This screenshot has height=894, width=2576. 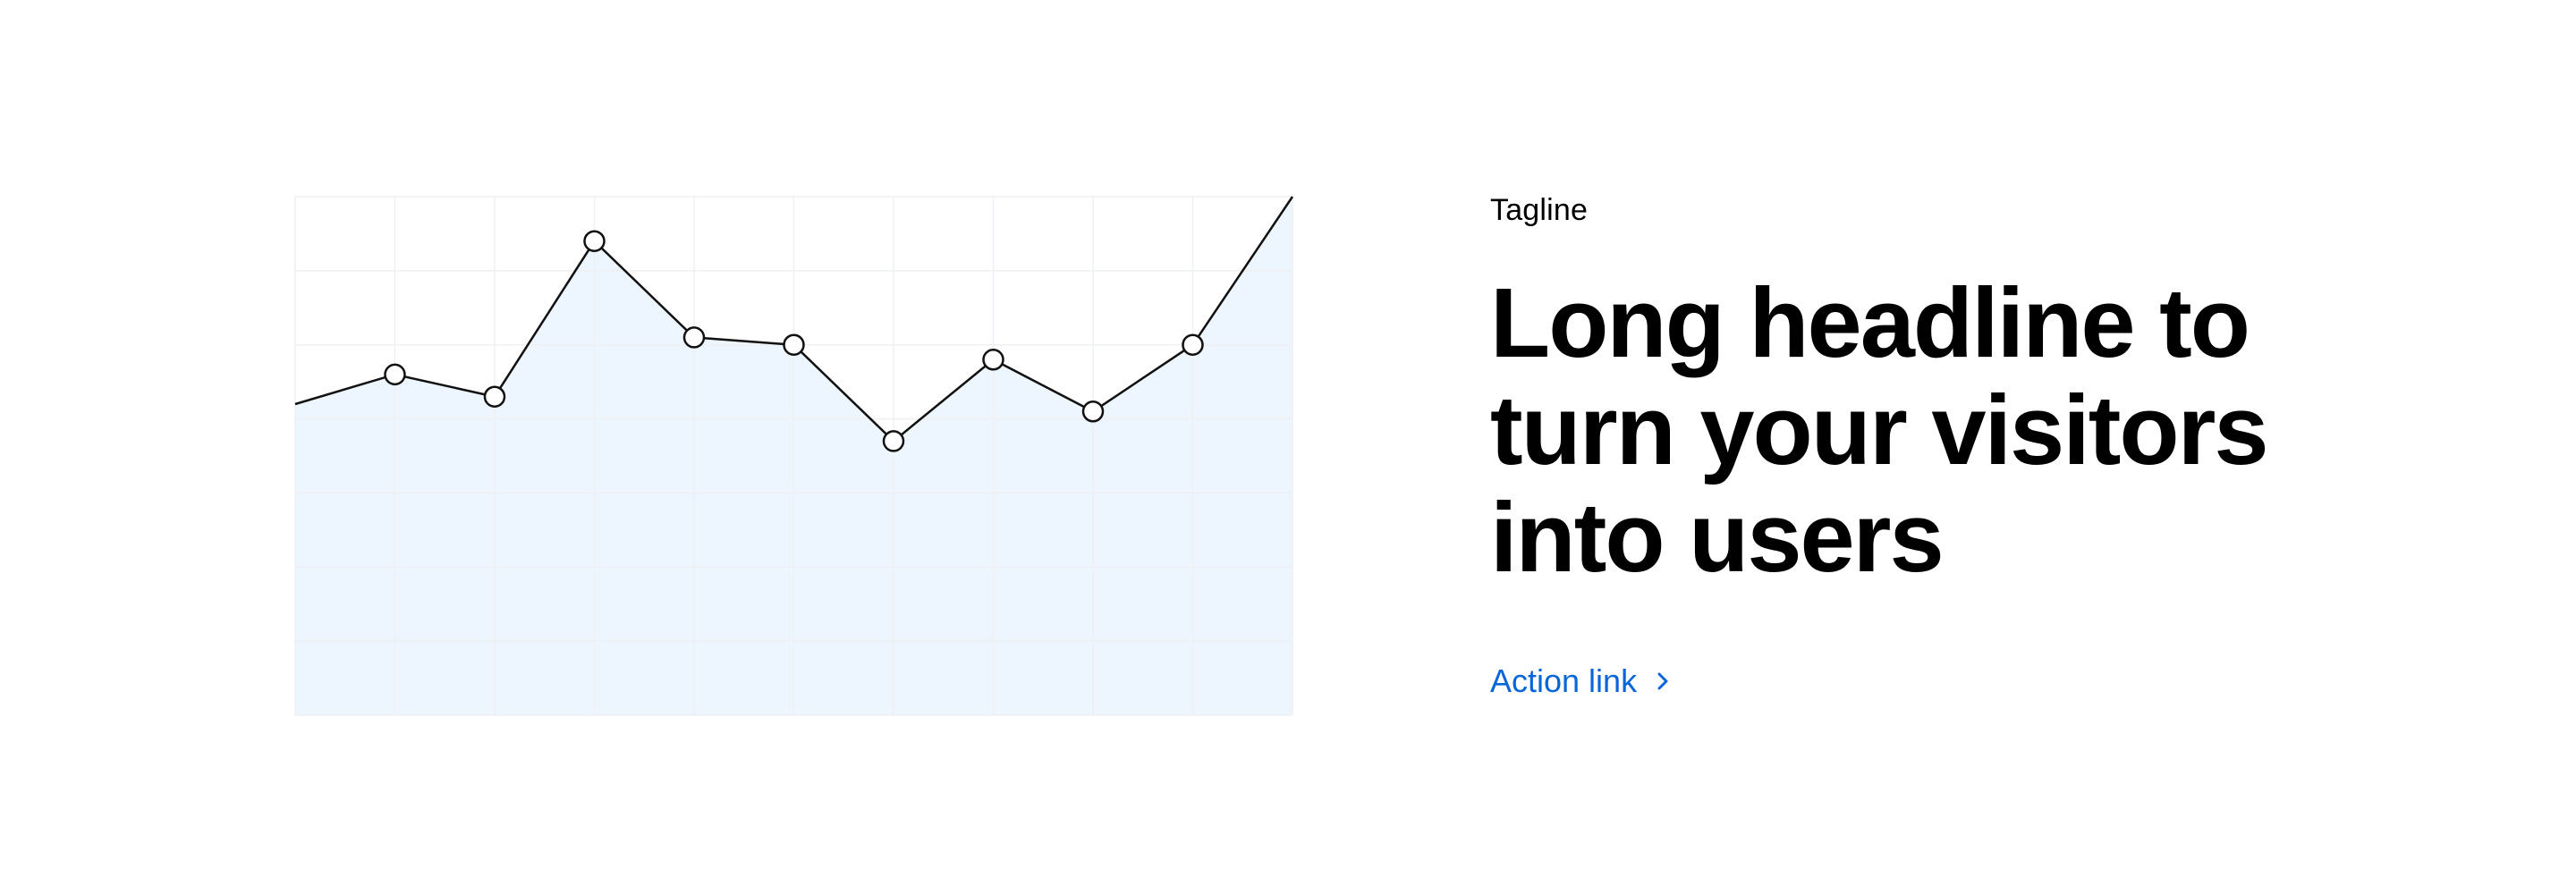 I want to click on chevron-right-icon, so click(x=1662, y=681).